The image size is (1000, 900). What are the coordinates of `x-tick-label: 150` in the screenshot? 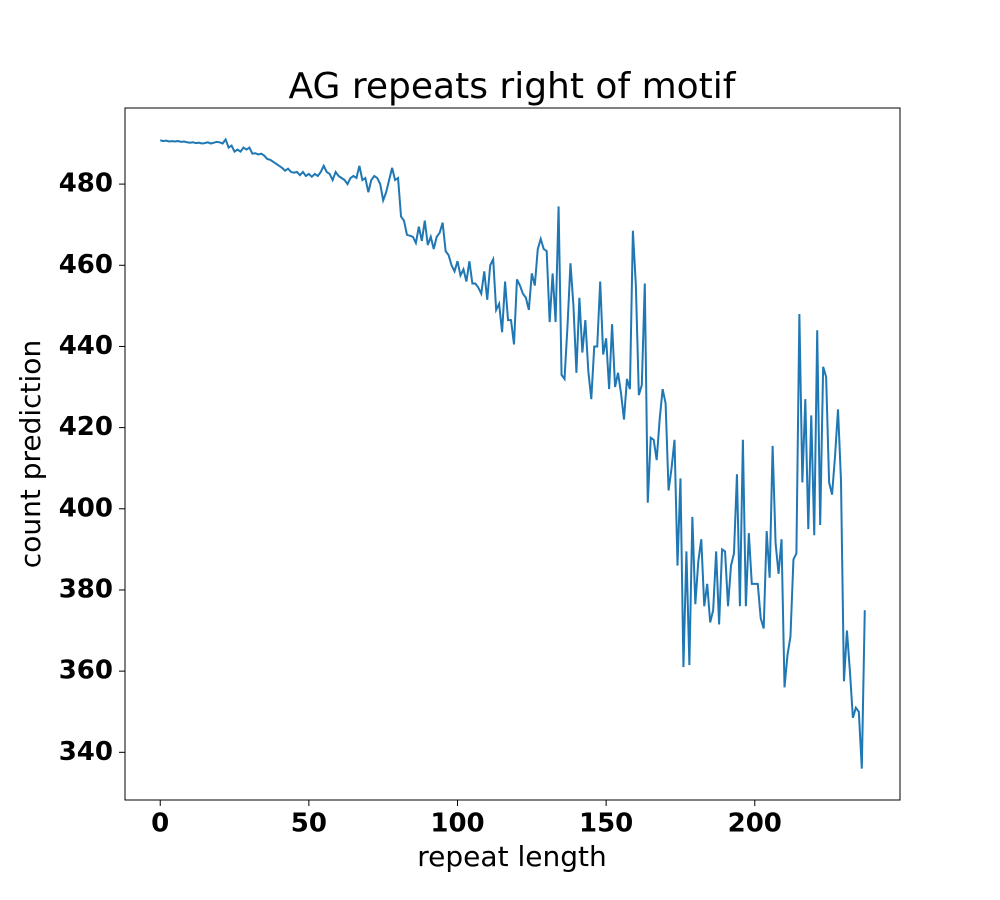 It's located at (606, 824).